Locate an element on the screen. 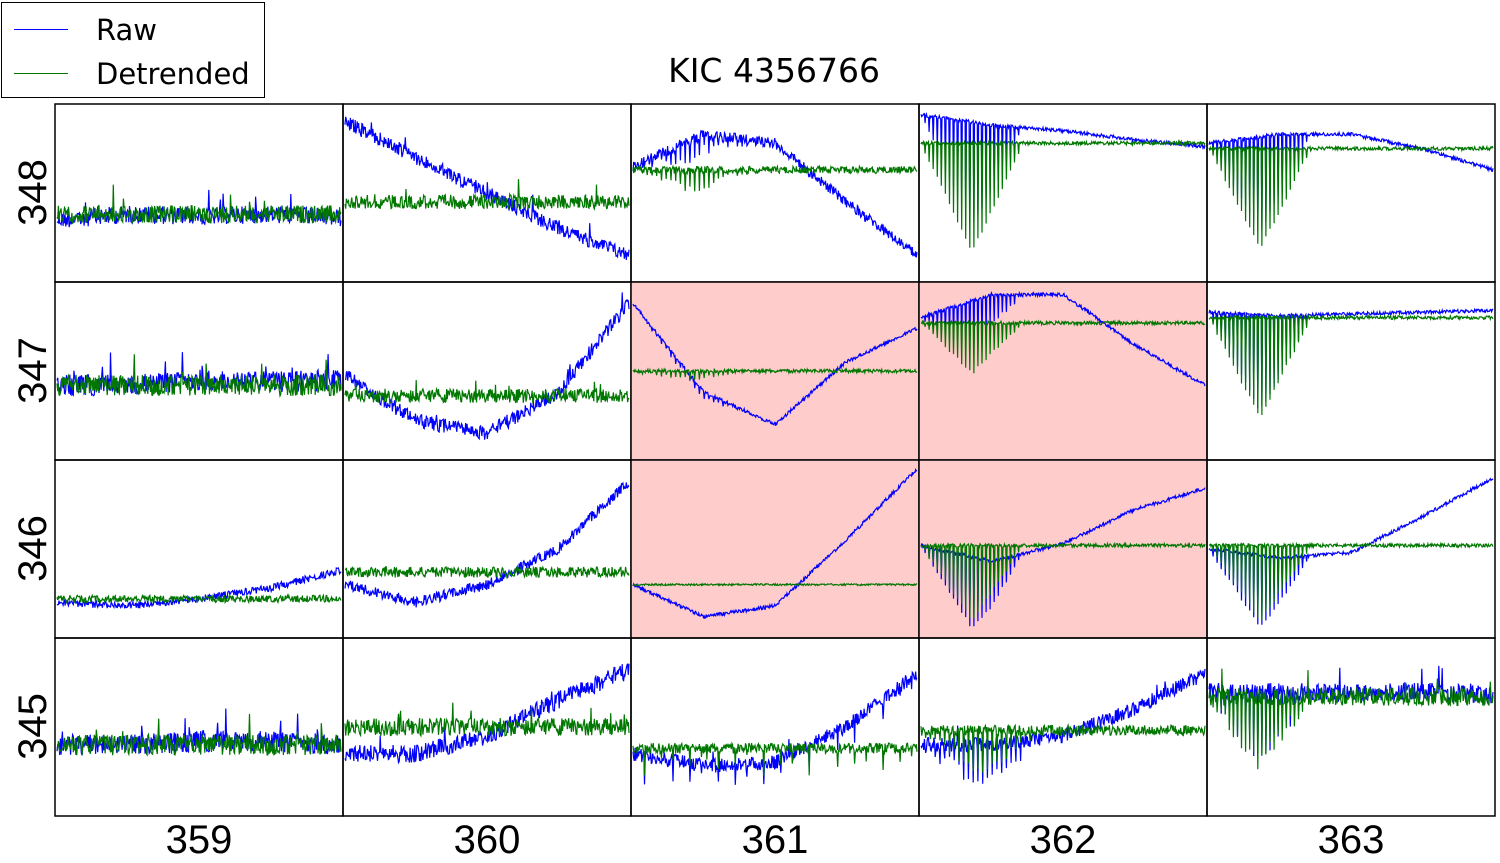 Image resolution: width=1500 pixels, height=863 pixels. panel-345-361-frame is located at coordinates (775, 727).